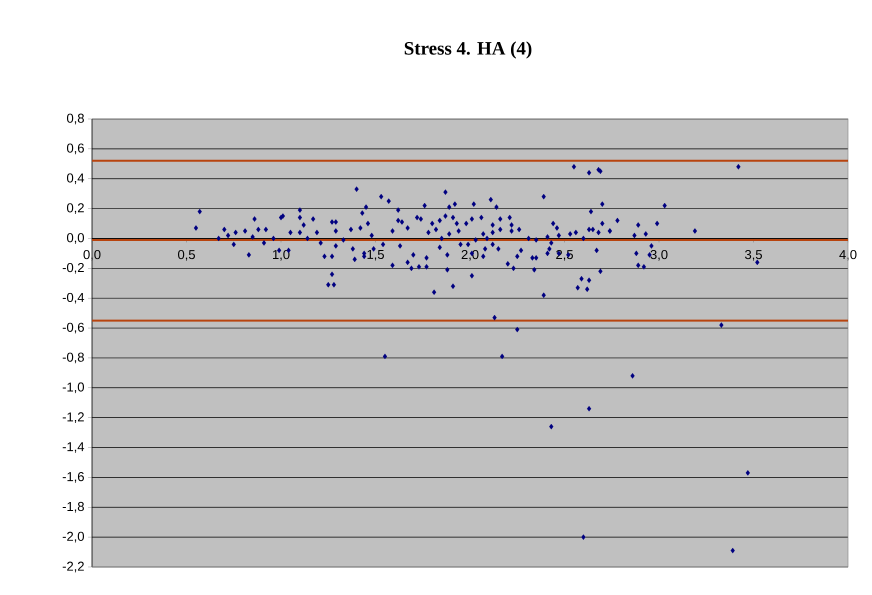 The width and height of the screenshot is (872, 595). Describe the element at coordinates (75, 208) in the screenshot. I see `y-tick-label: 0,2` at that location.